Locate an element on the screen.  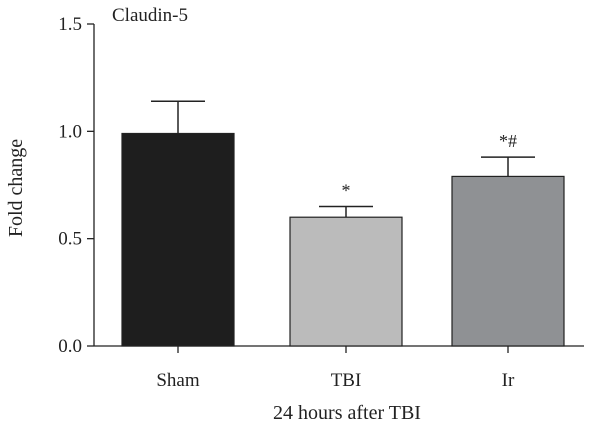
significance-marker: *# is located at coordinates (508, 141).